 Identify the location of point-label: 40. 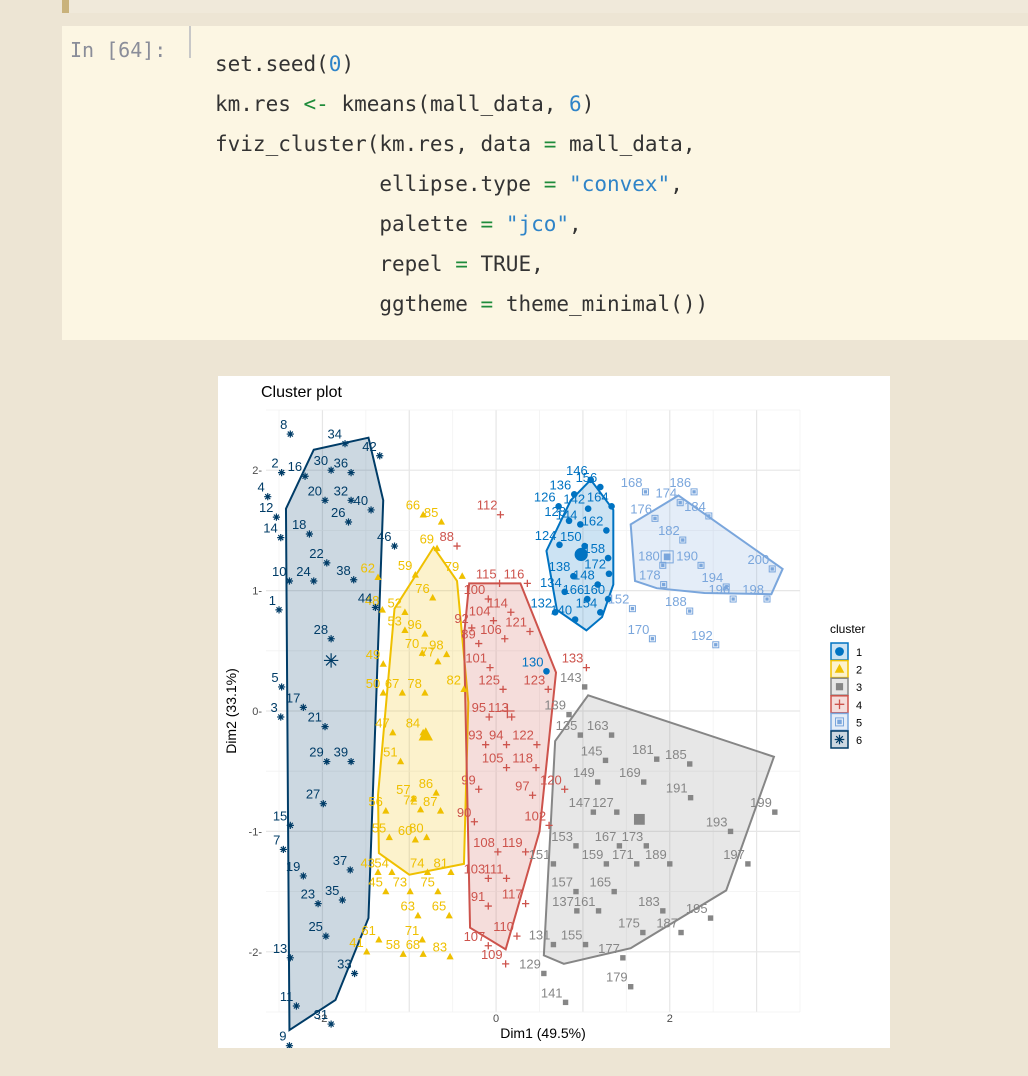
(361, 500).